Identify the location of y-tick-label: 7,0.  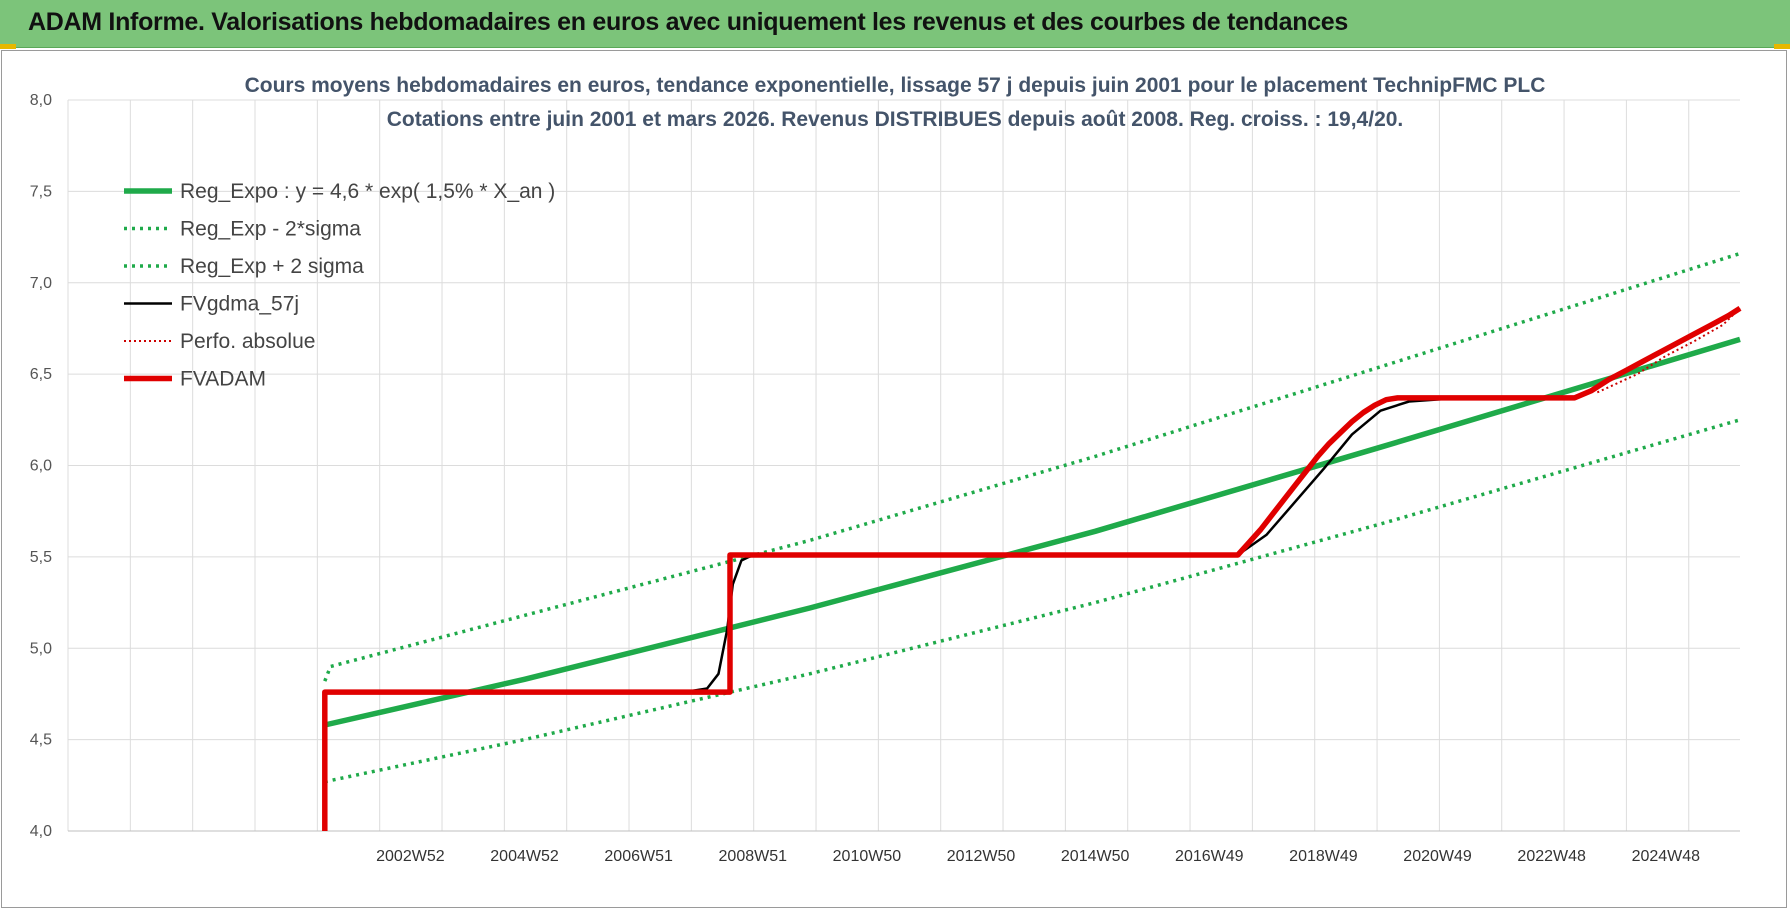
(41, 283).